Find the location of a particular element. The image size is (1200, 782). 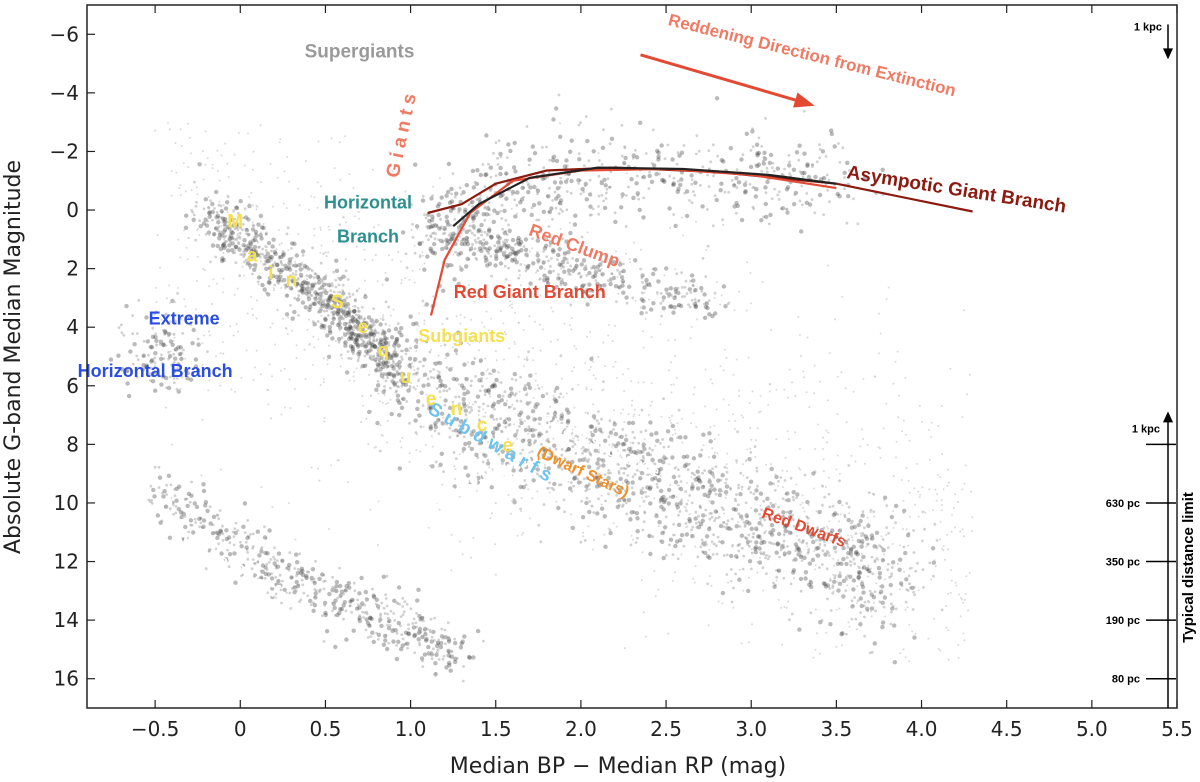

annotation-supergiants: Supergiants is located at coordinates (360, 52).